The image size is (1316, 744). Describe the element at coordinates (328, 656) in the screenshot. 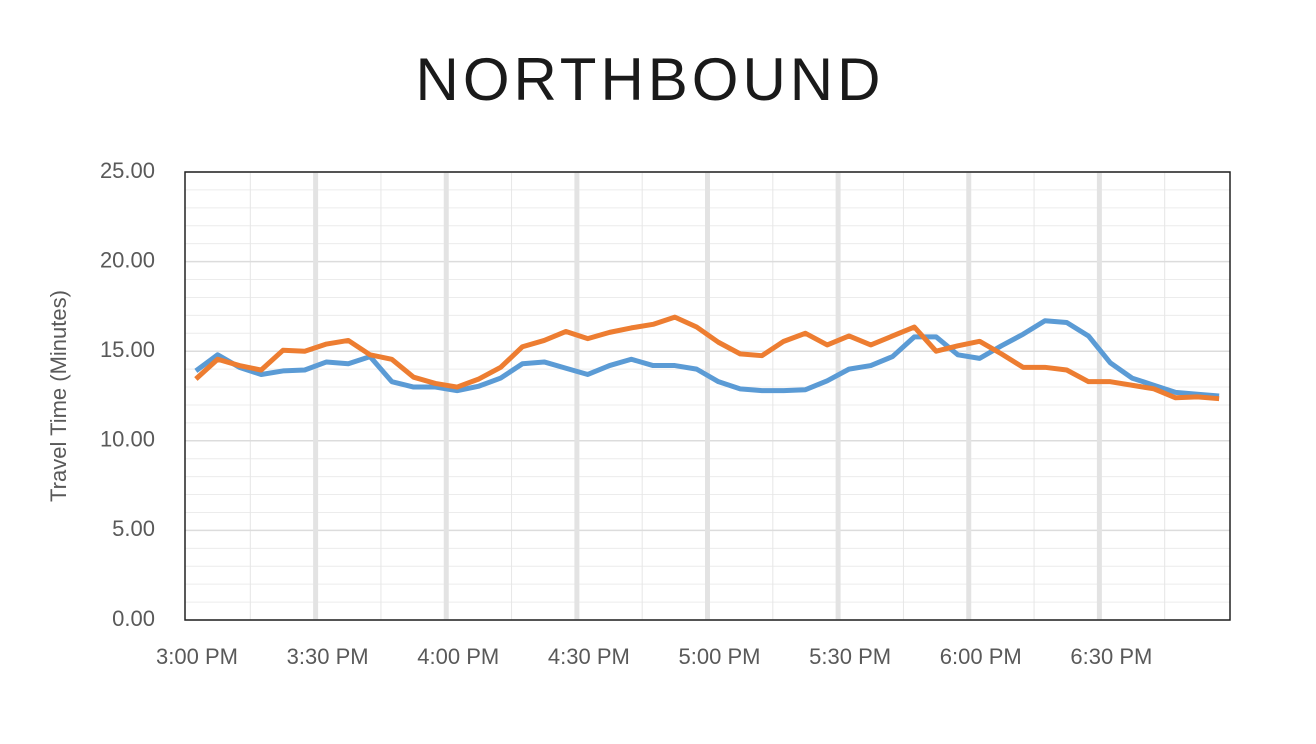

I see `x-tick-label: 3:30 PM` at that location.